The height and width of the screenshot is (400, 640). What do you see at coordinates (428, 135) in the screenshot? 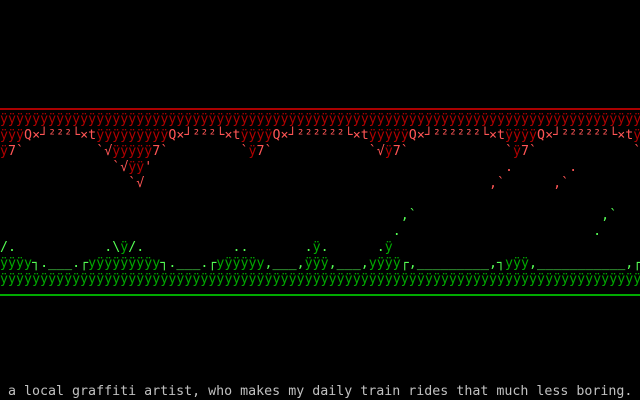
I see `graffiti-glyph: ┘` at bounding box center [428, 135].